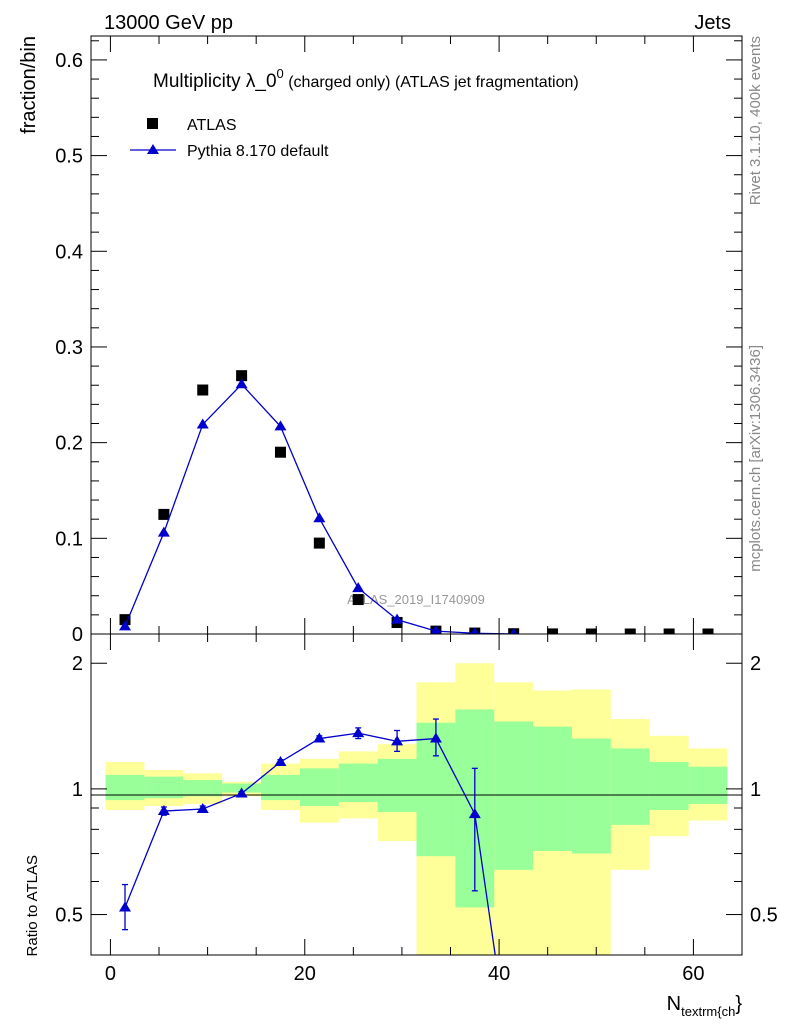 The height and width of the screenshot is (1024, 786). I want to click on ratio-y-tick-label-right: 0.5, so click(764, 916).